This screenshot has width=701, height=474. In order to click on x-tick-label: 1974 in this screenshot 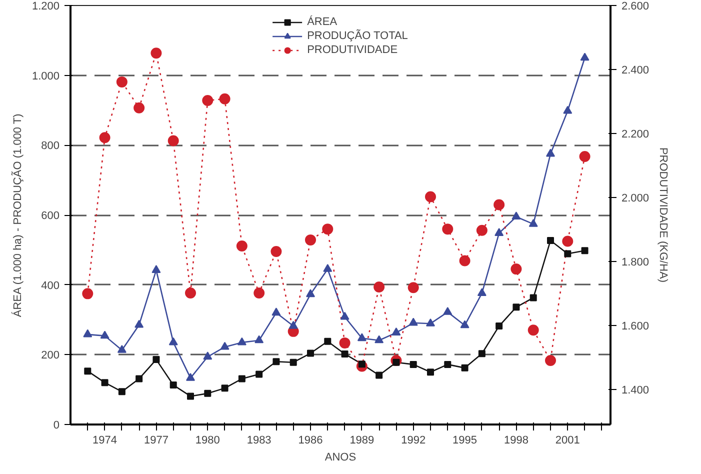, I will do `click(105, 440)`.